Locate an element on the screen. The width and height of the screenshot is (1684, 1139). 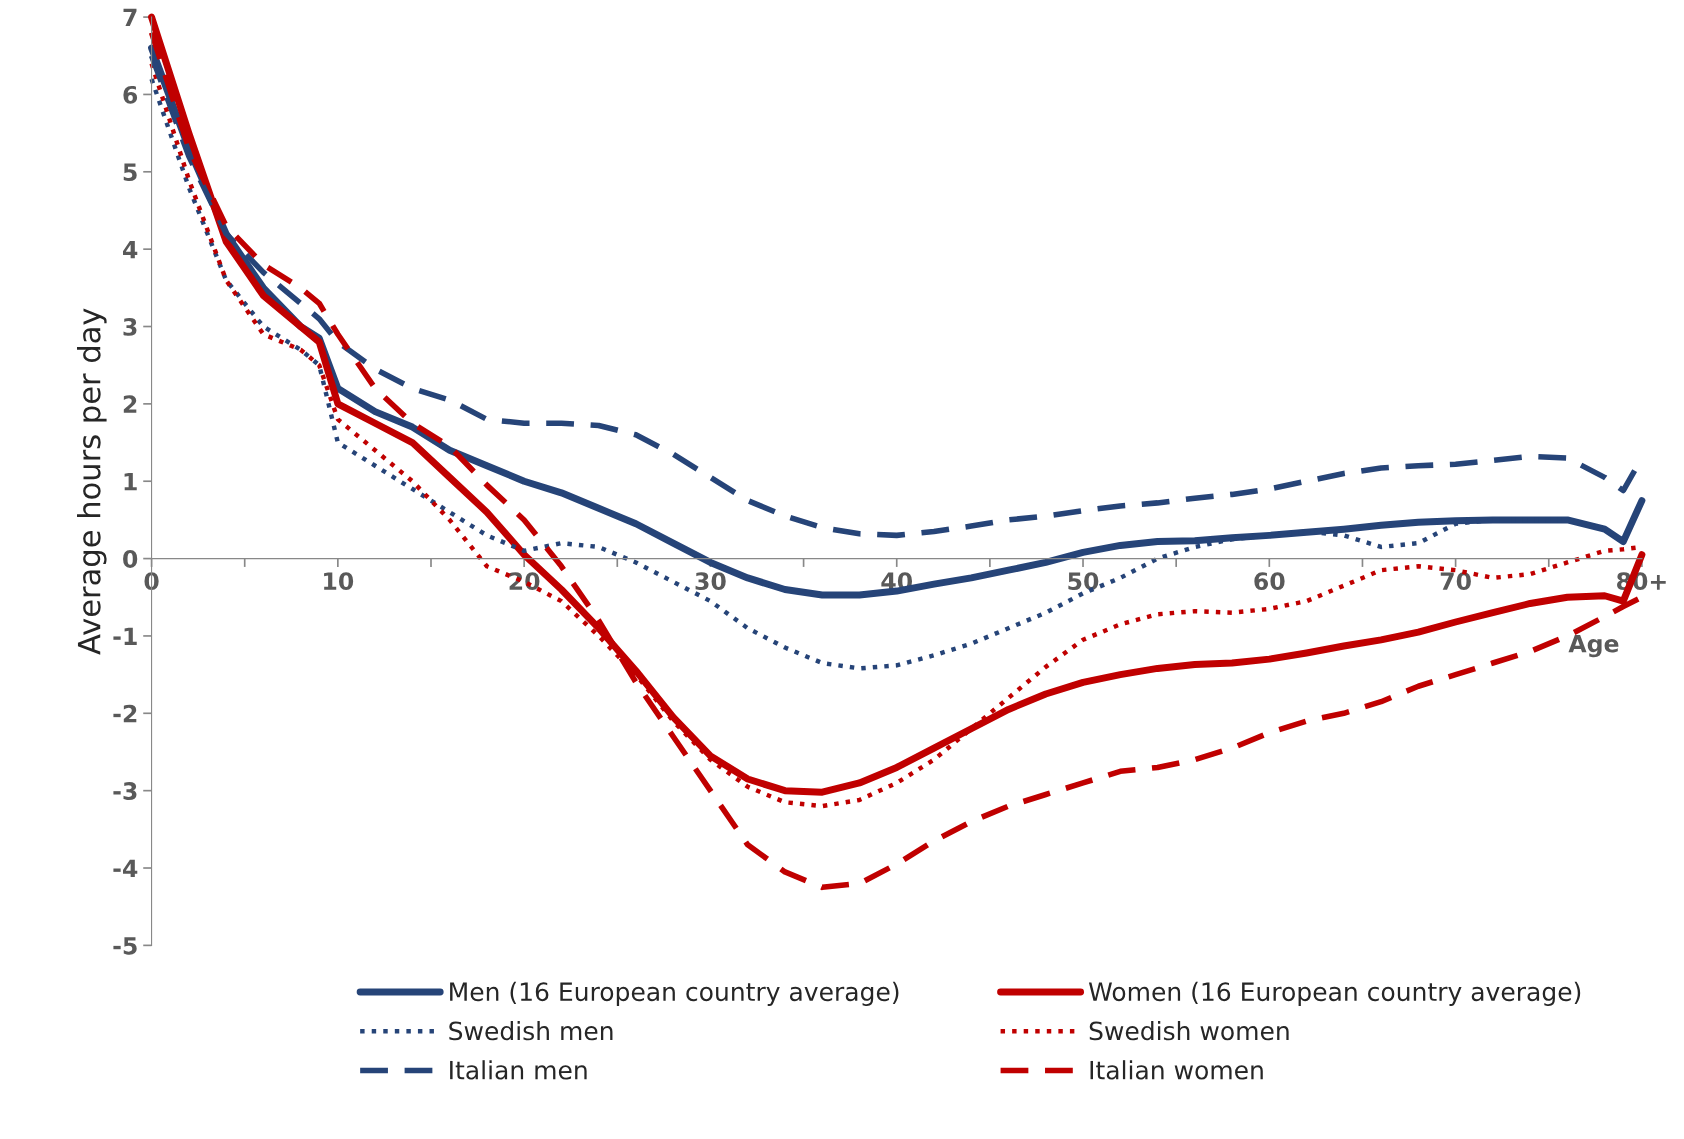
y-tick-label: -5 is located at coordinates (125, 946).